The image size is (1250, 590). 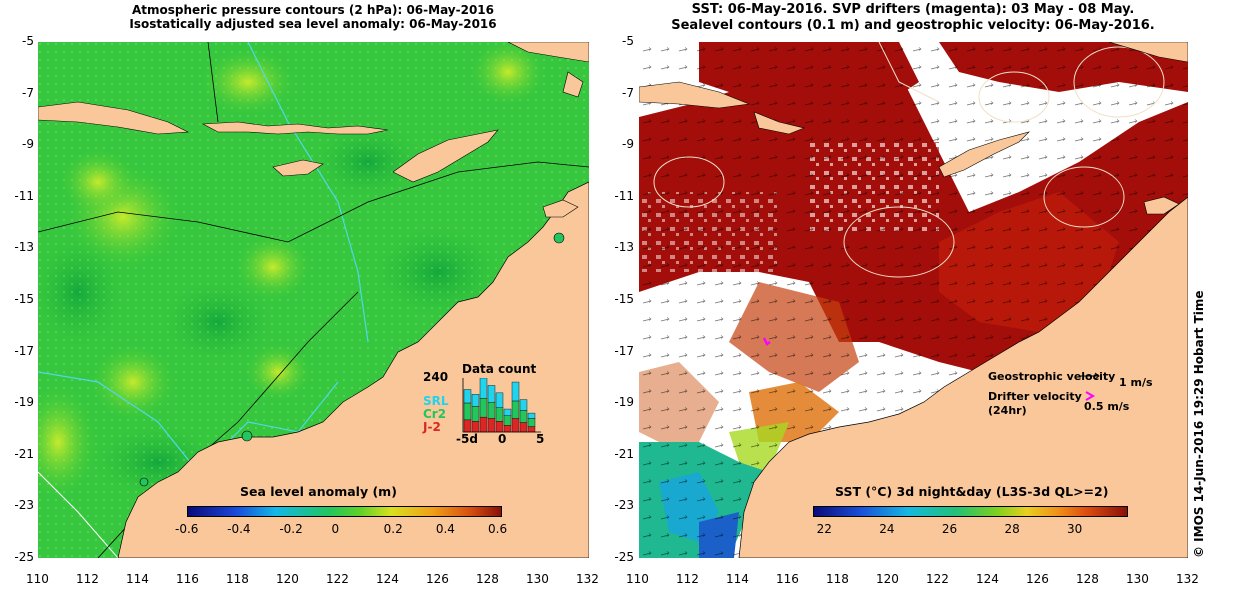 What do you see at coordinates (695, 95) in the screenshot?
I see `sst-java-island` at bounding box center [695, 95].